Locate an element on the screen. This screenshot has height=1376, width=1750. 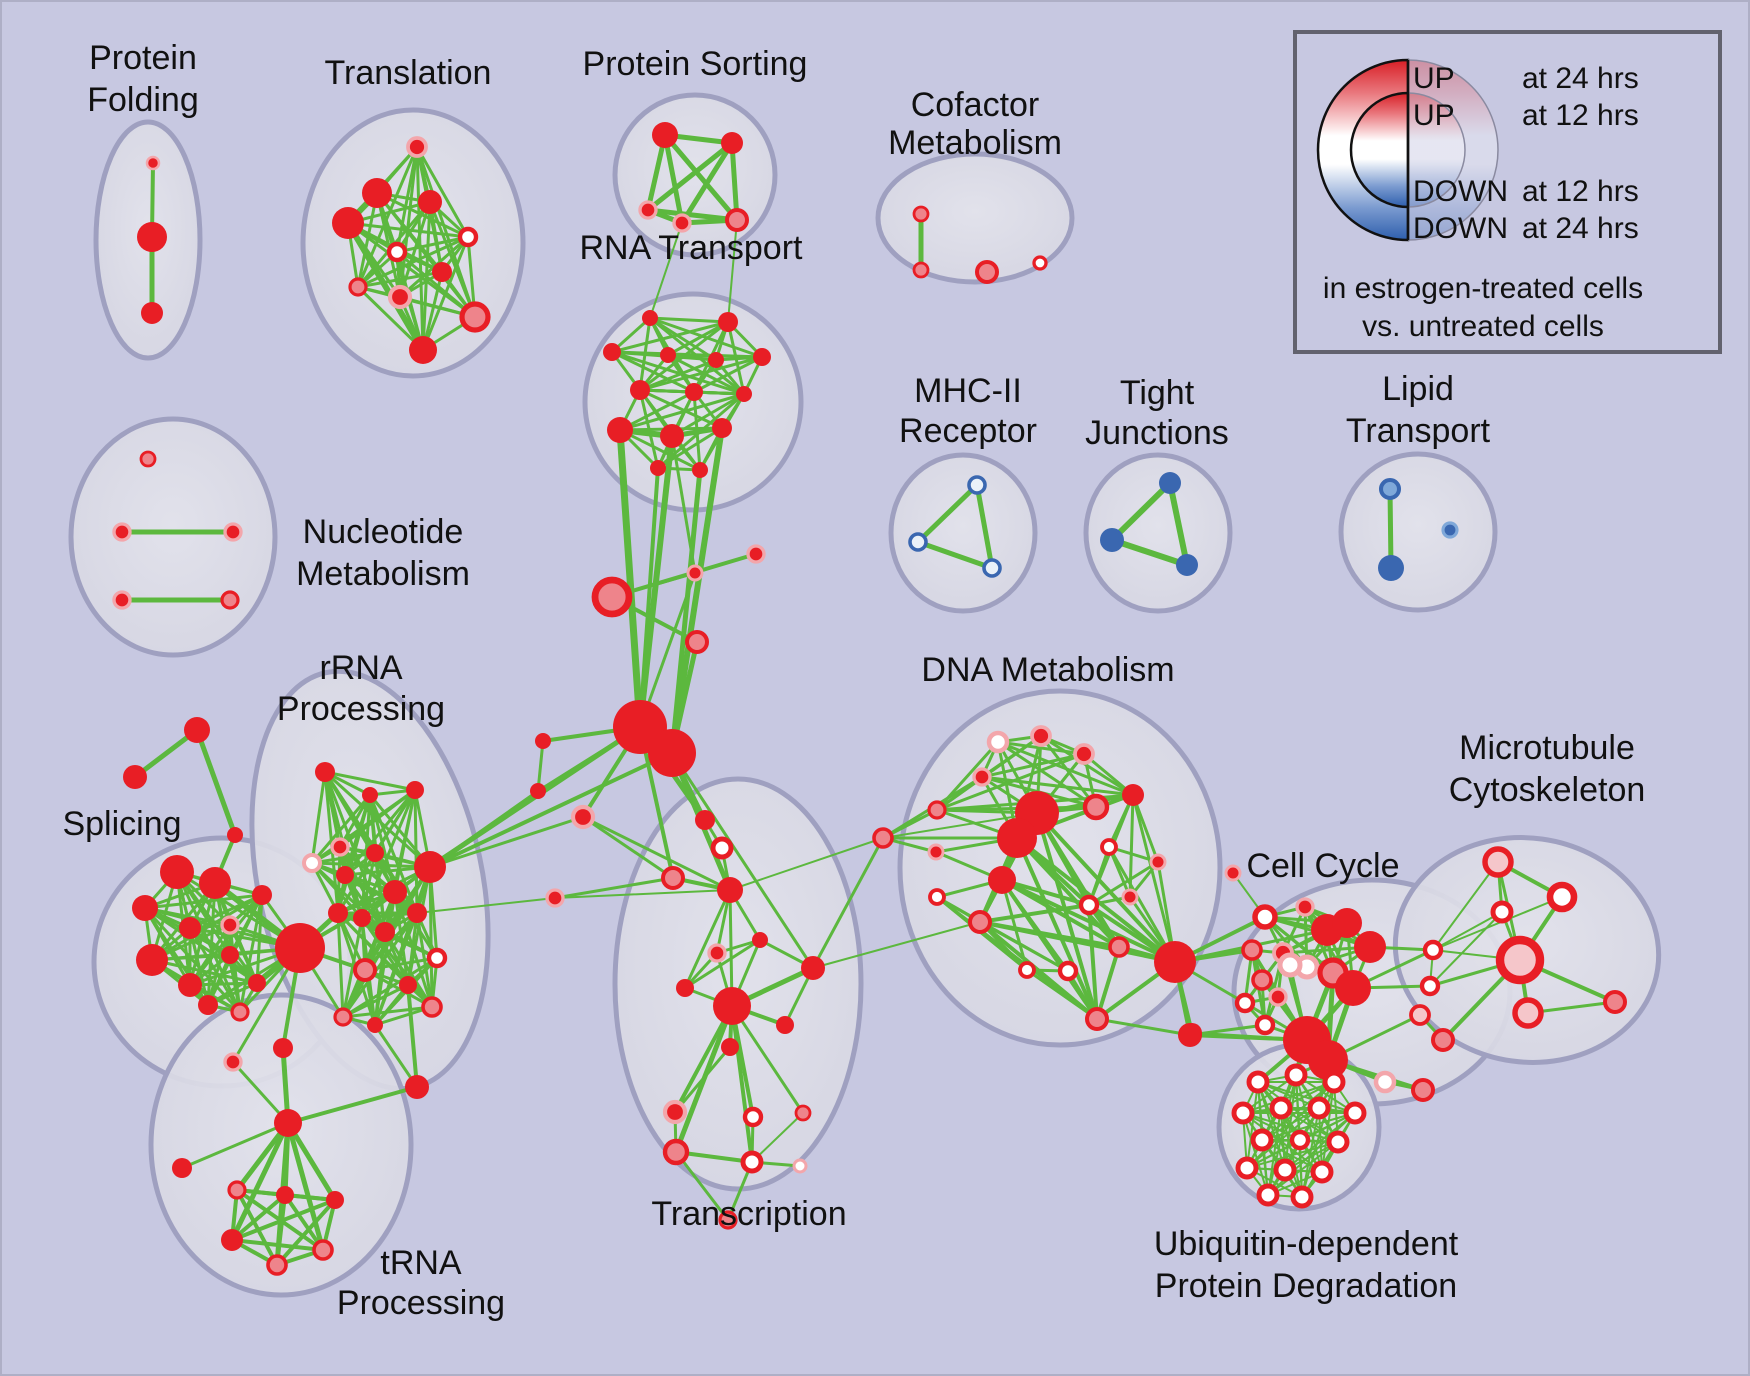
gene-node-rt13 is located at coordinates (658, 468).